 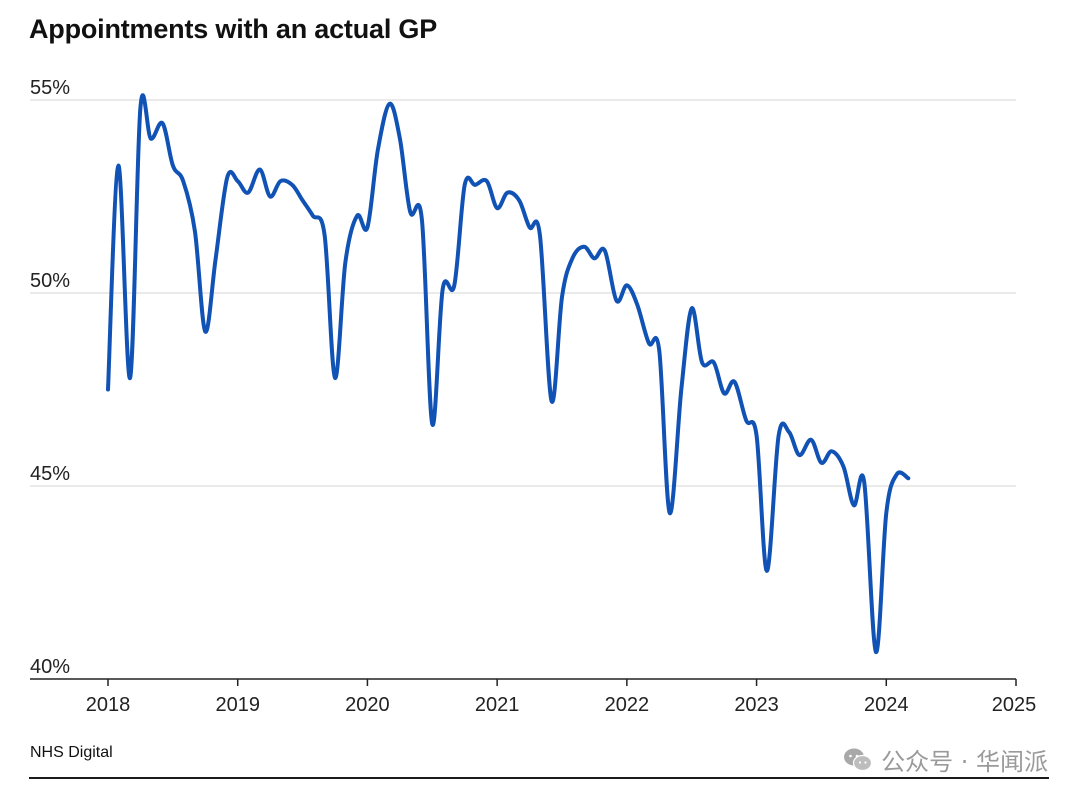 What do you see at coordinates (523, 682) in the screenshot?
I see `x-axis` at bounding box center [523, 682].